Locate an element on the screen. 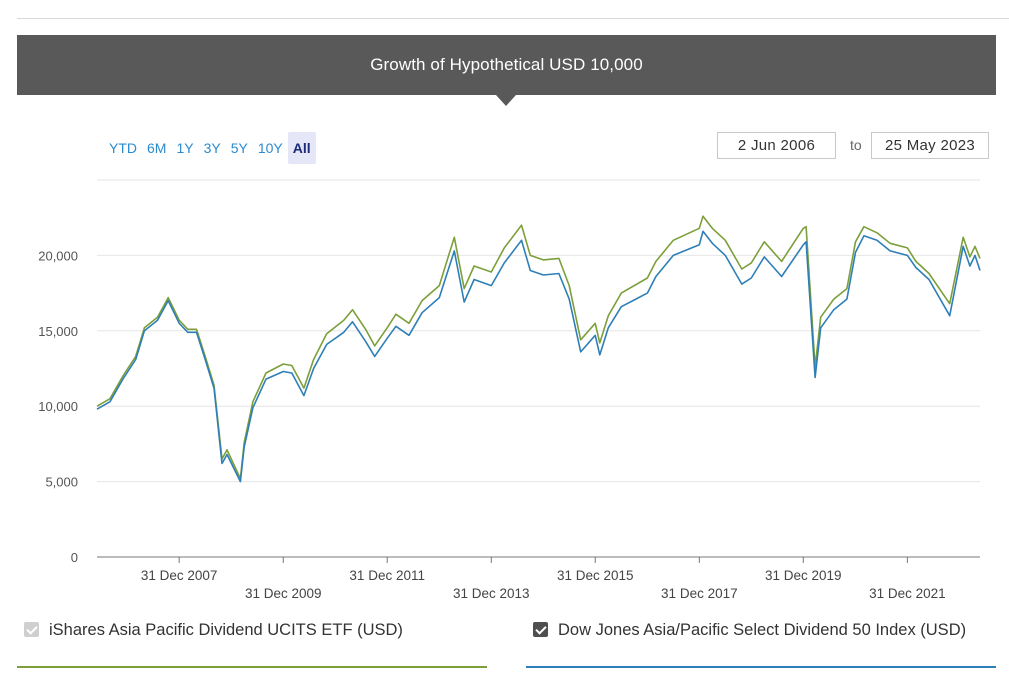  y-tick-label: 10,000 is located at coordinates (58, 406).